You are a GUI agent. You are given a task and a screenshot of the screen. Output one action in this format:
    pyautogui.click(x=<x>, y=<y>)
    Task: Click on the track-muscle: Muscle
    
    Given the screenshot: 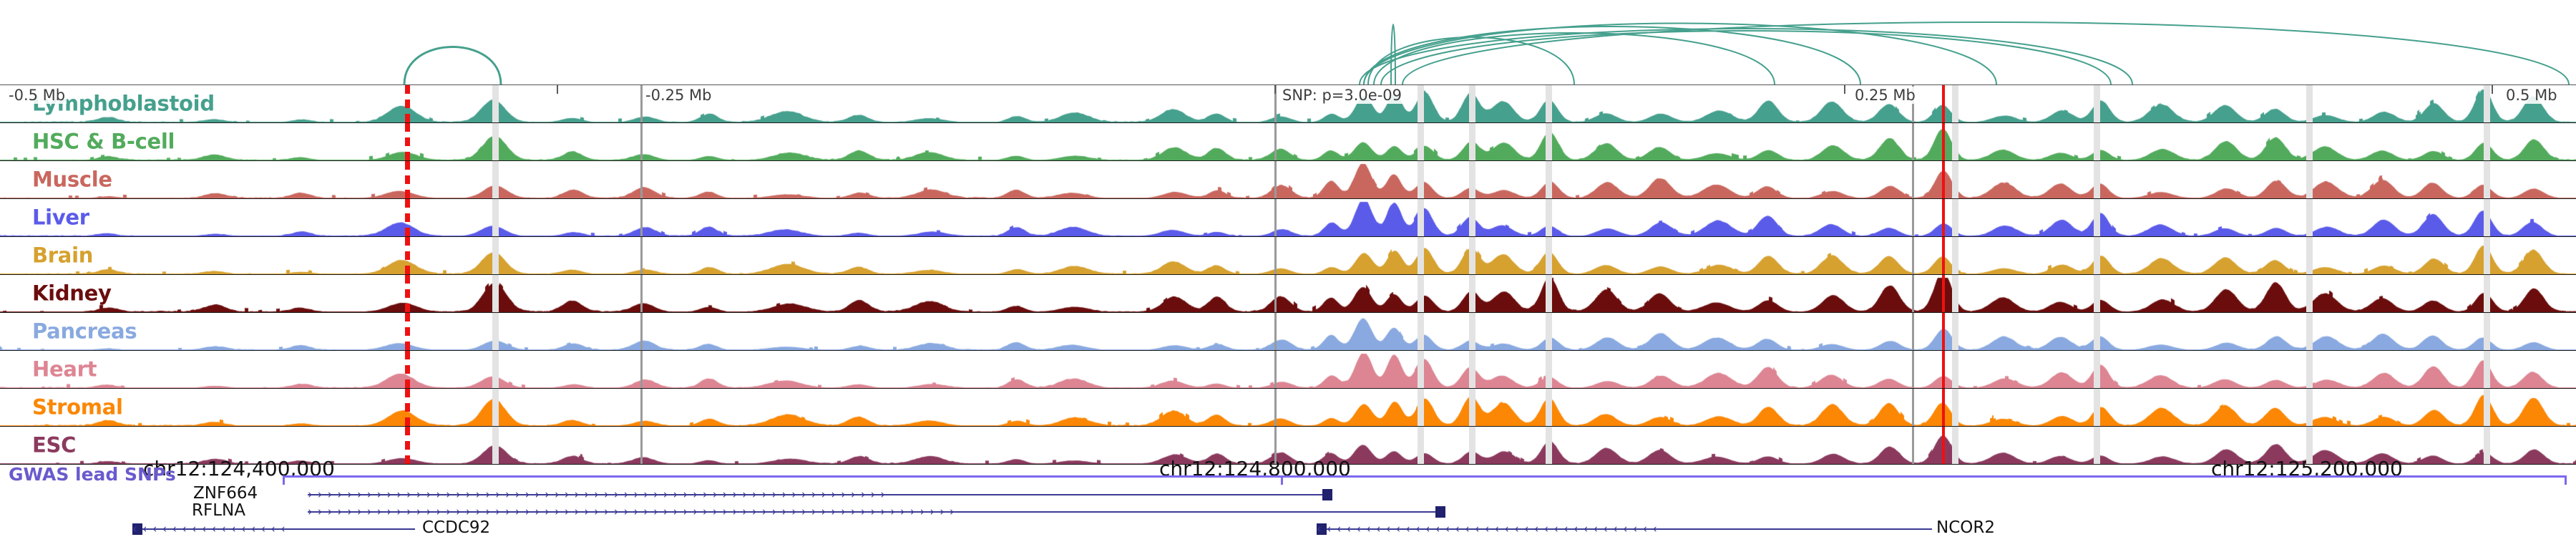 What is the action you would take?
    pyautogui.click(x=1288, y=180)
    